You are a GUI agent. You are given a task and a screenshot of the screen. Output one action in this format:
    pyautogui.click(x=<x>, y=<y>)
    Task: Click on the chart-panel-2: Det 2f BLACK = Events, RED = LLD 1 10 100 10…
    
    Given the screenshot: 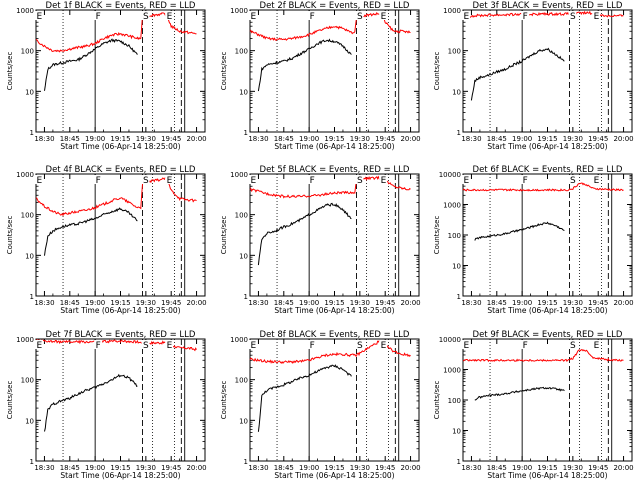 What is the action you would take?
    pyautogui.click(x=320, y=76)
    